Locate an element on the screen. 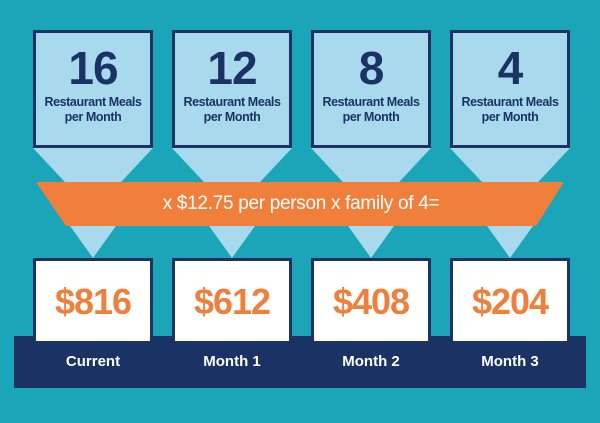 The width and height of the screenshot is (600, 423). period-label-current: Current is located at coordinates (93, 361).